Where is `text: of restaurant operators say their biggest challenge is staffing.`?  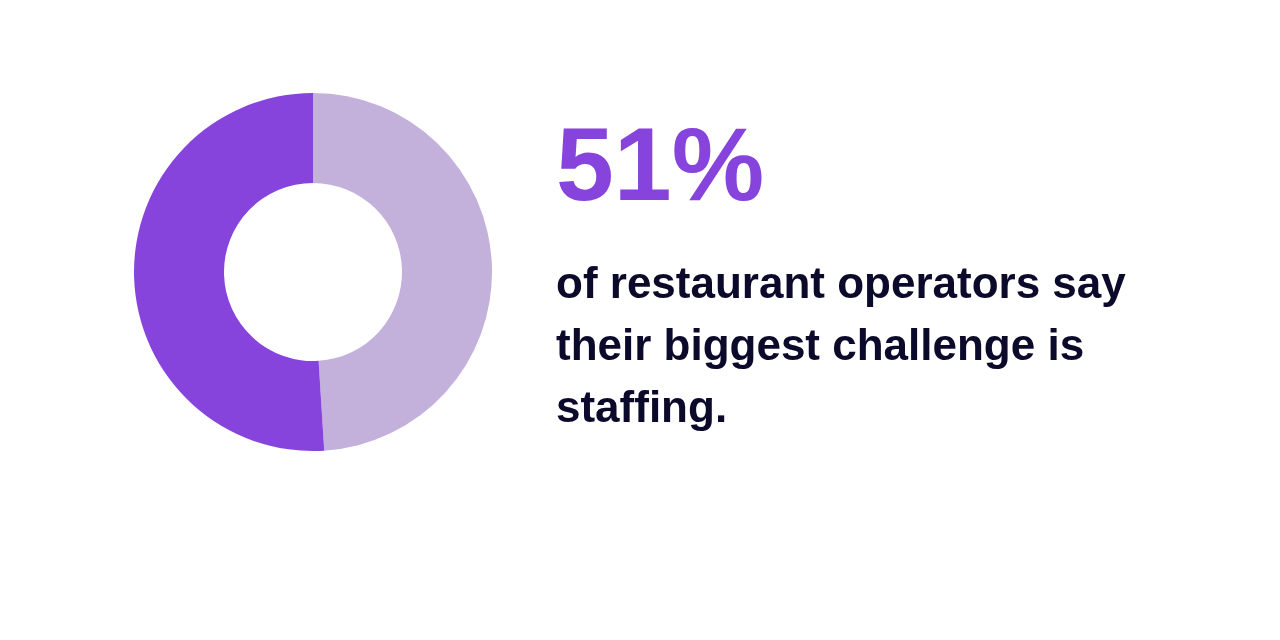 text: of restaurant operators say their biggest challenge is staffing. is located at coordinates (841, 344).